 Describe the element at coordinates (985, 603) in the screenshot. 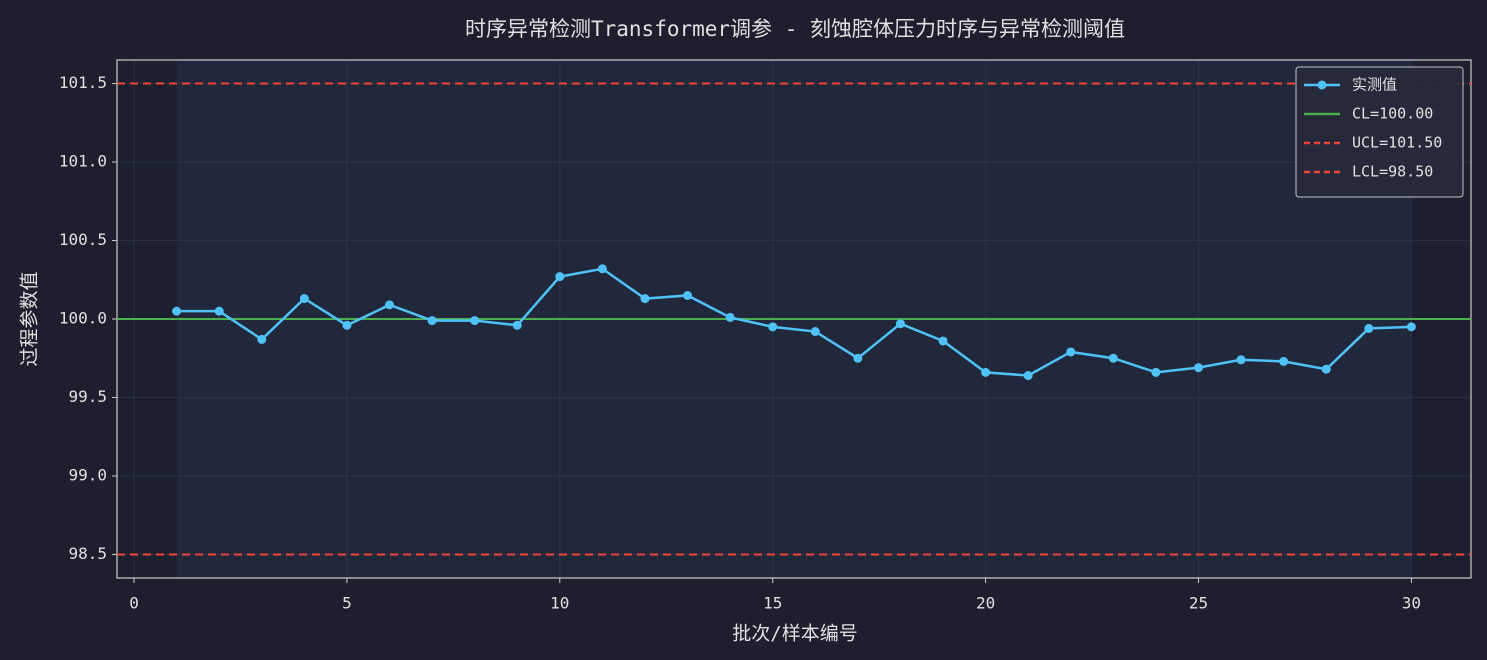

I see `x-tick-label: 20` at that location.